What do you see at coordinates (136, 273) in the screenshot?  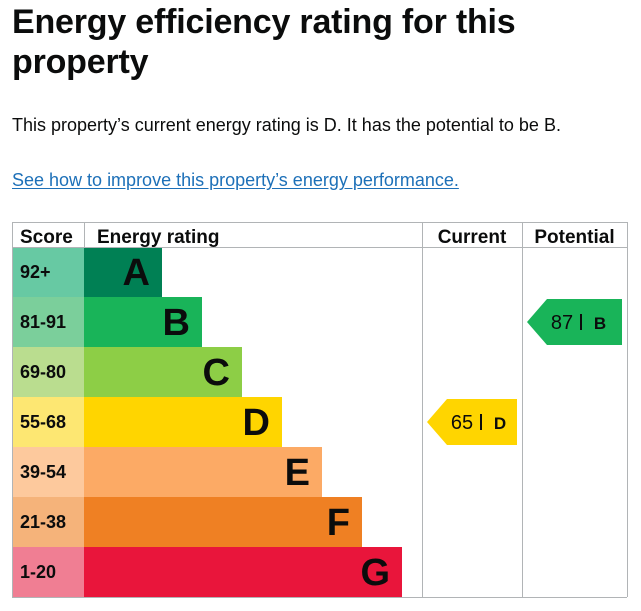 I see `rating-letter-a: A` at bounding box center [136, 273].